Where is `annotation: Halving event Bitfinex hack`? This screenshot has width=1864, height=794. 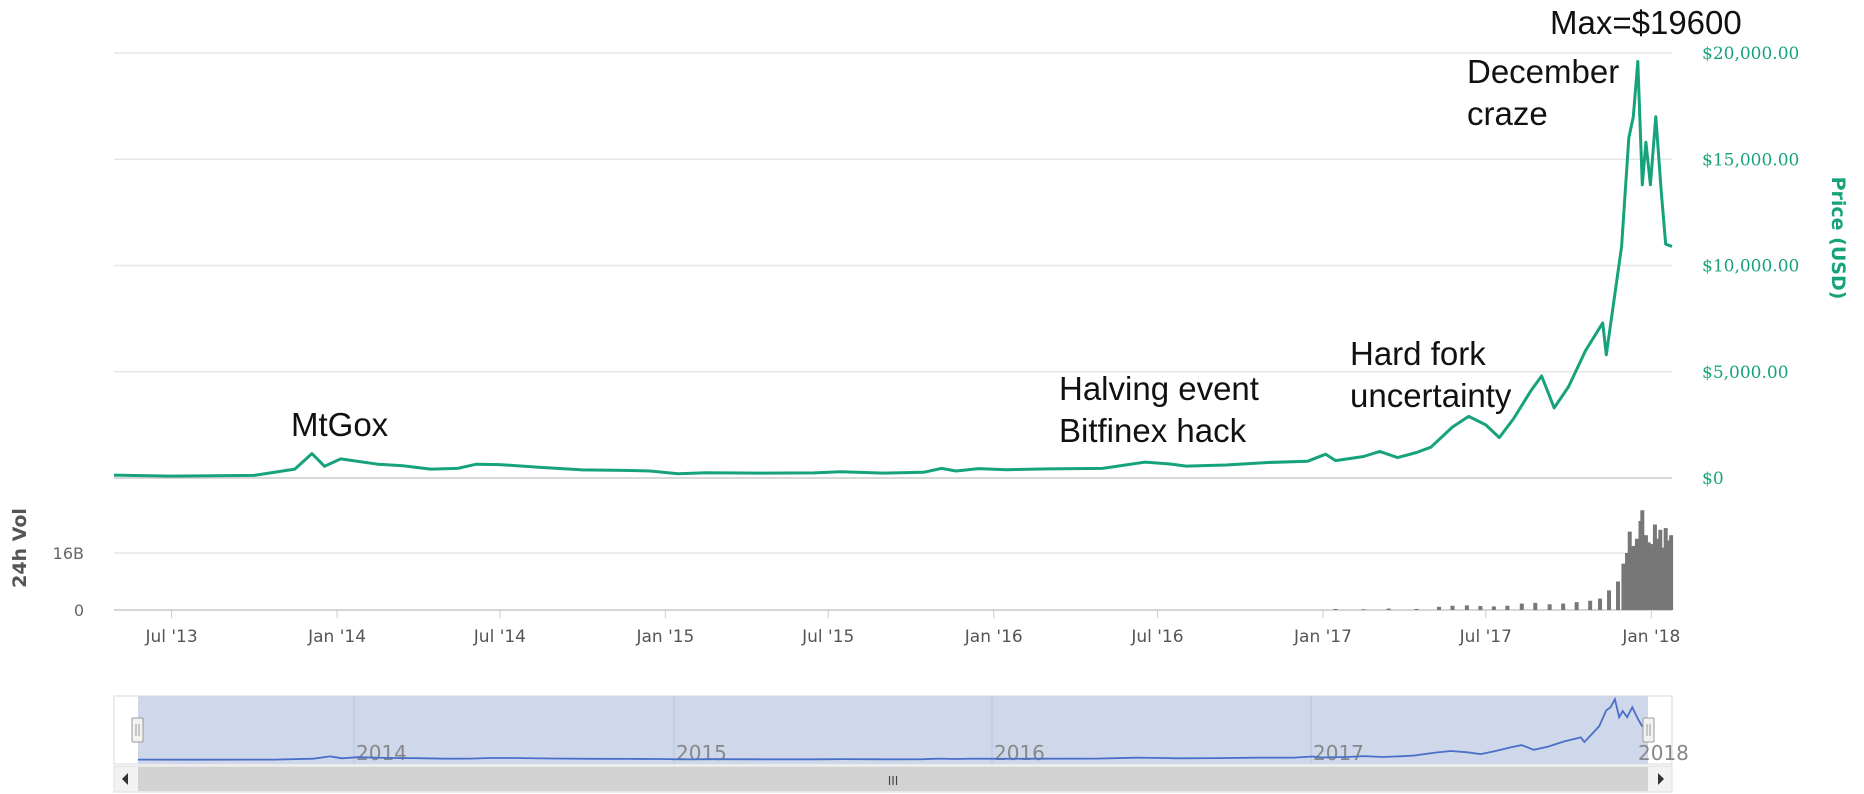 annotation: Halving event Bitfinex hack is located at coordinates (1159, 409).